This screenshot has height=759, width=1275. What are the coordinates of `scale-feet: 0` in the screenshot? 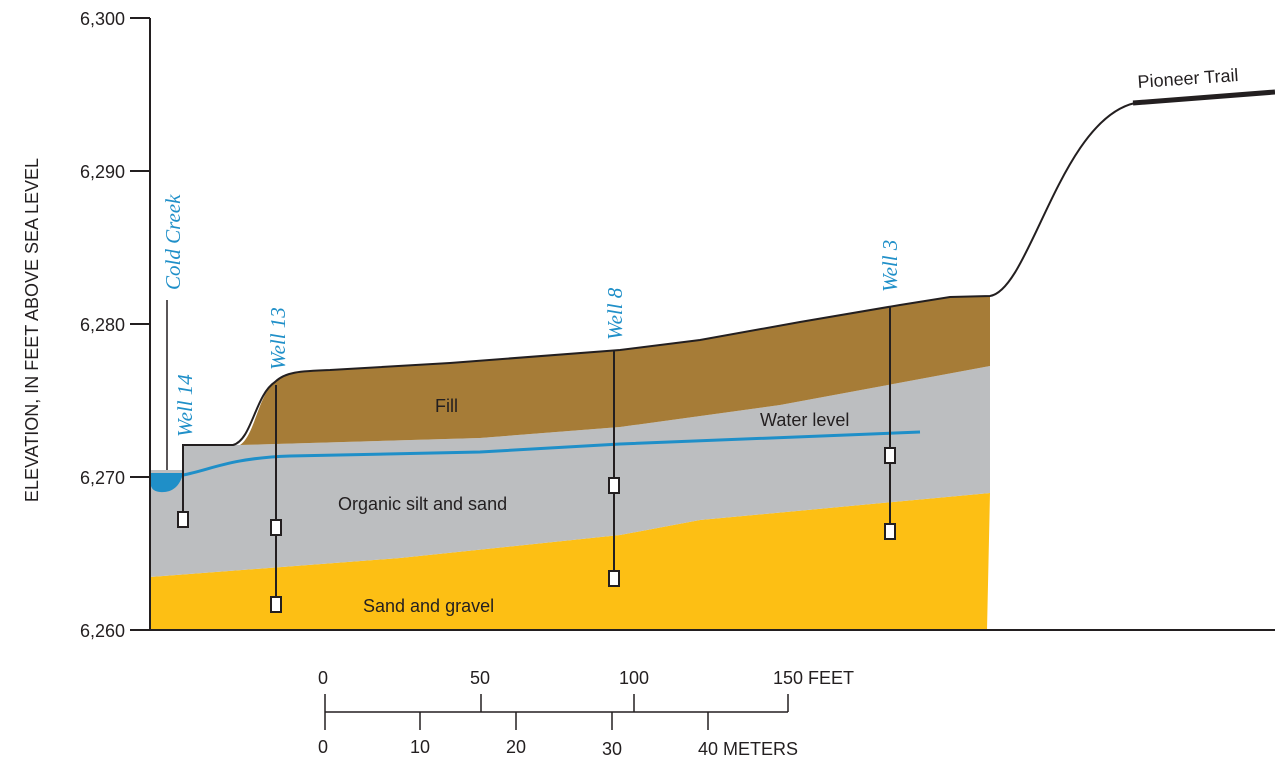 It's located at (323, 678).